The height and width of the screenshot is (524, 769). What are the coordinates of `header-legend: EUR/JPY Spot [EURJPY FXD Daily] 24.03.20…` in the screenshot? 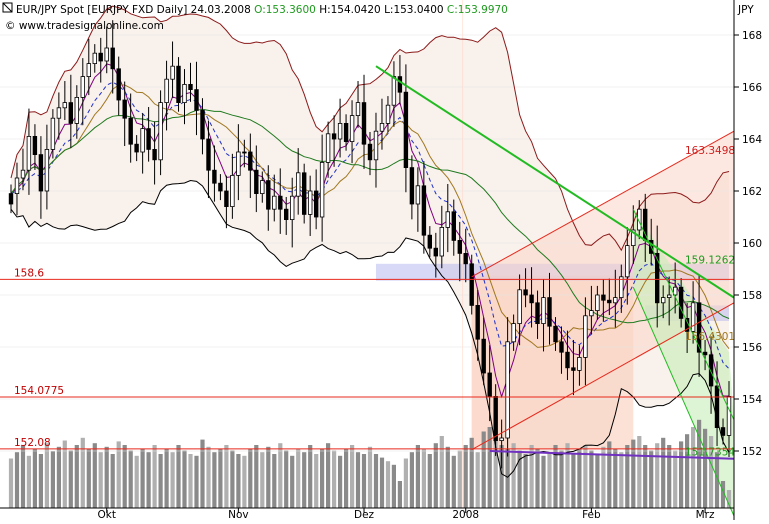 It's located at (378, 17).